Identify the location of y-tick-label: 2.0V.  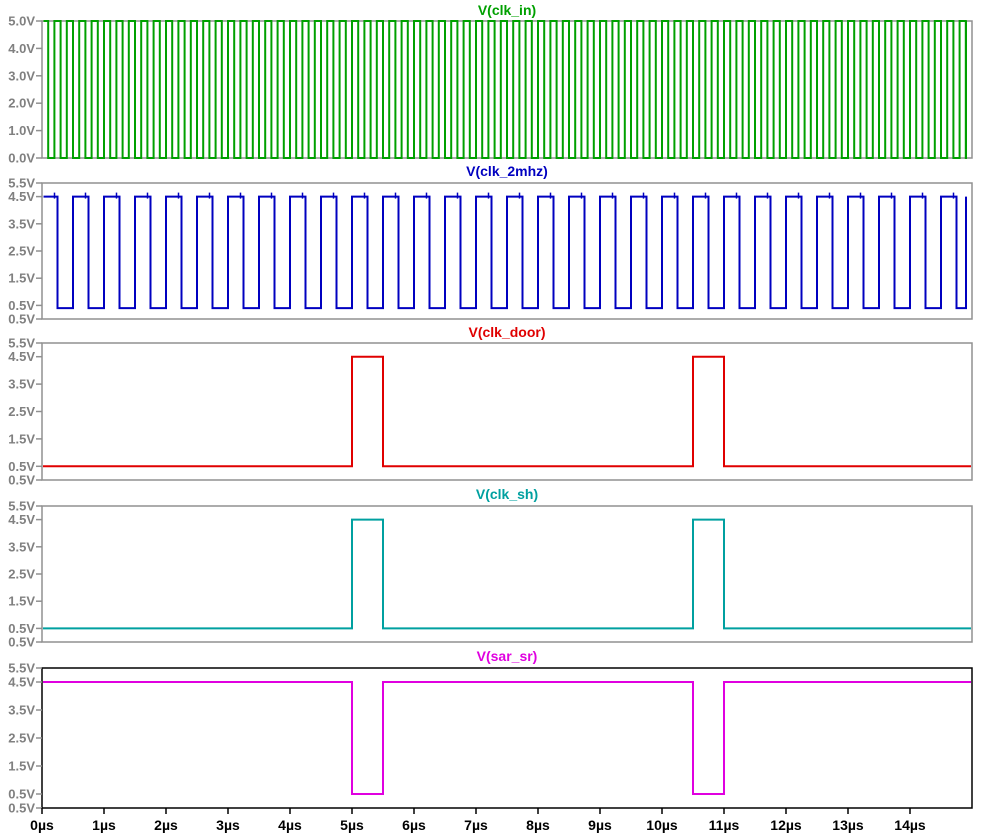
(21, 103).